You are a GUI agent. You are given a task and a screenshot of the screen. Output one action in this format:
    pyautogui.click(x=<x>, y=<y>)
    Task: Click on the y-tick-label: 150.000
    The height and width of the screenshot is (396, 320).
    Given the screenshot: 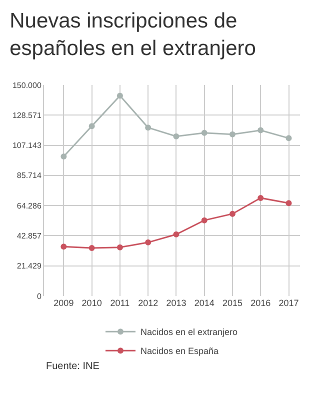 What is the action you would take?
    pyautogui.click(x=27, y=85)
    